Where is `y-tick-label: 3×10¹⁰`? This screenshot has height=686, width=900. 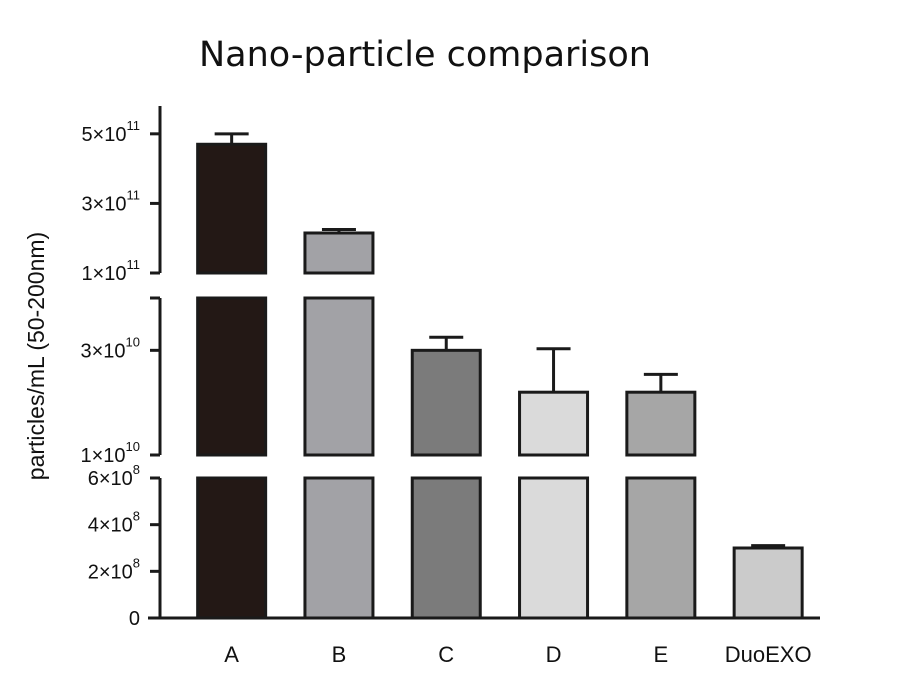 y-tick-label: 3×10¹⁰ is located at coordinates (110, 348).